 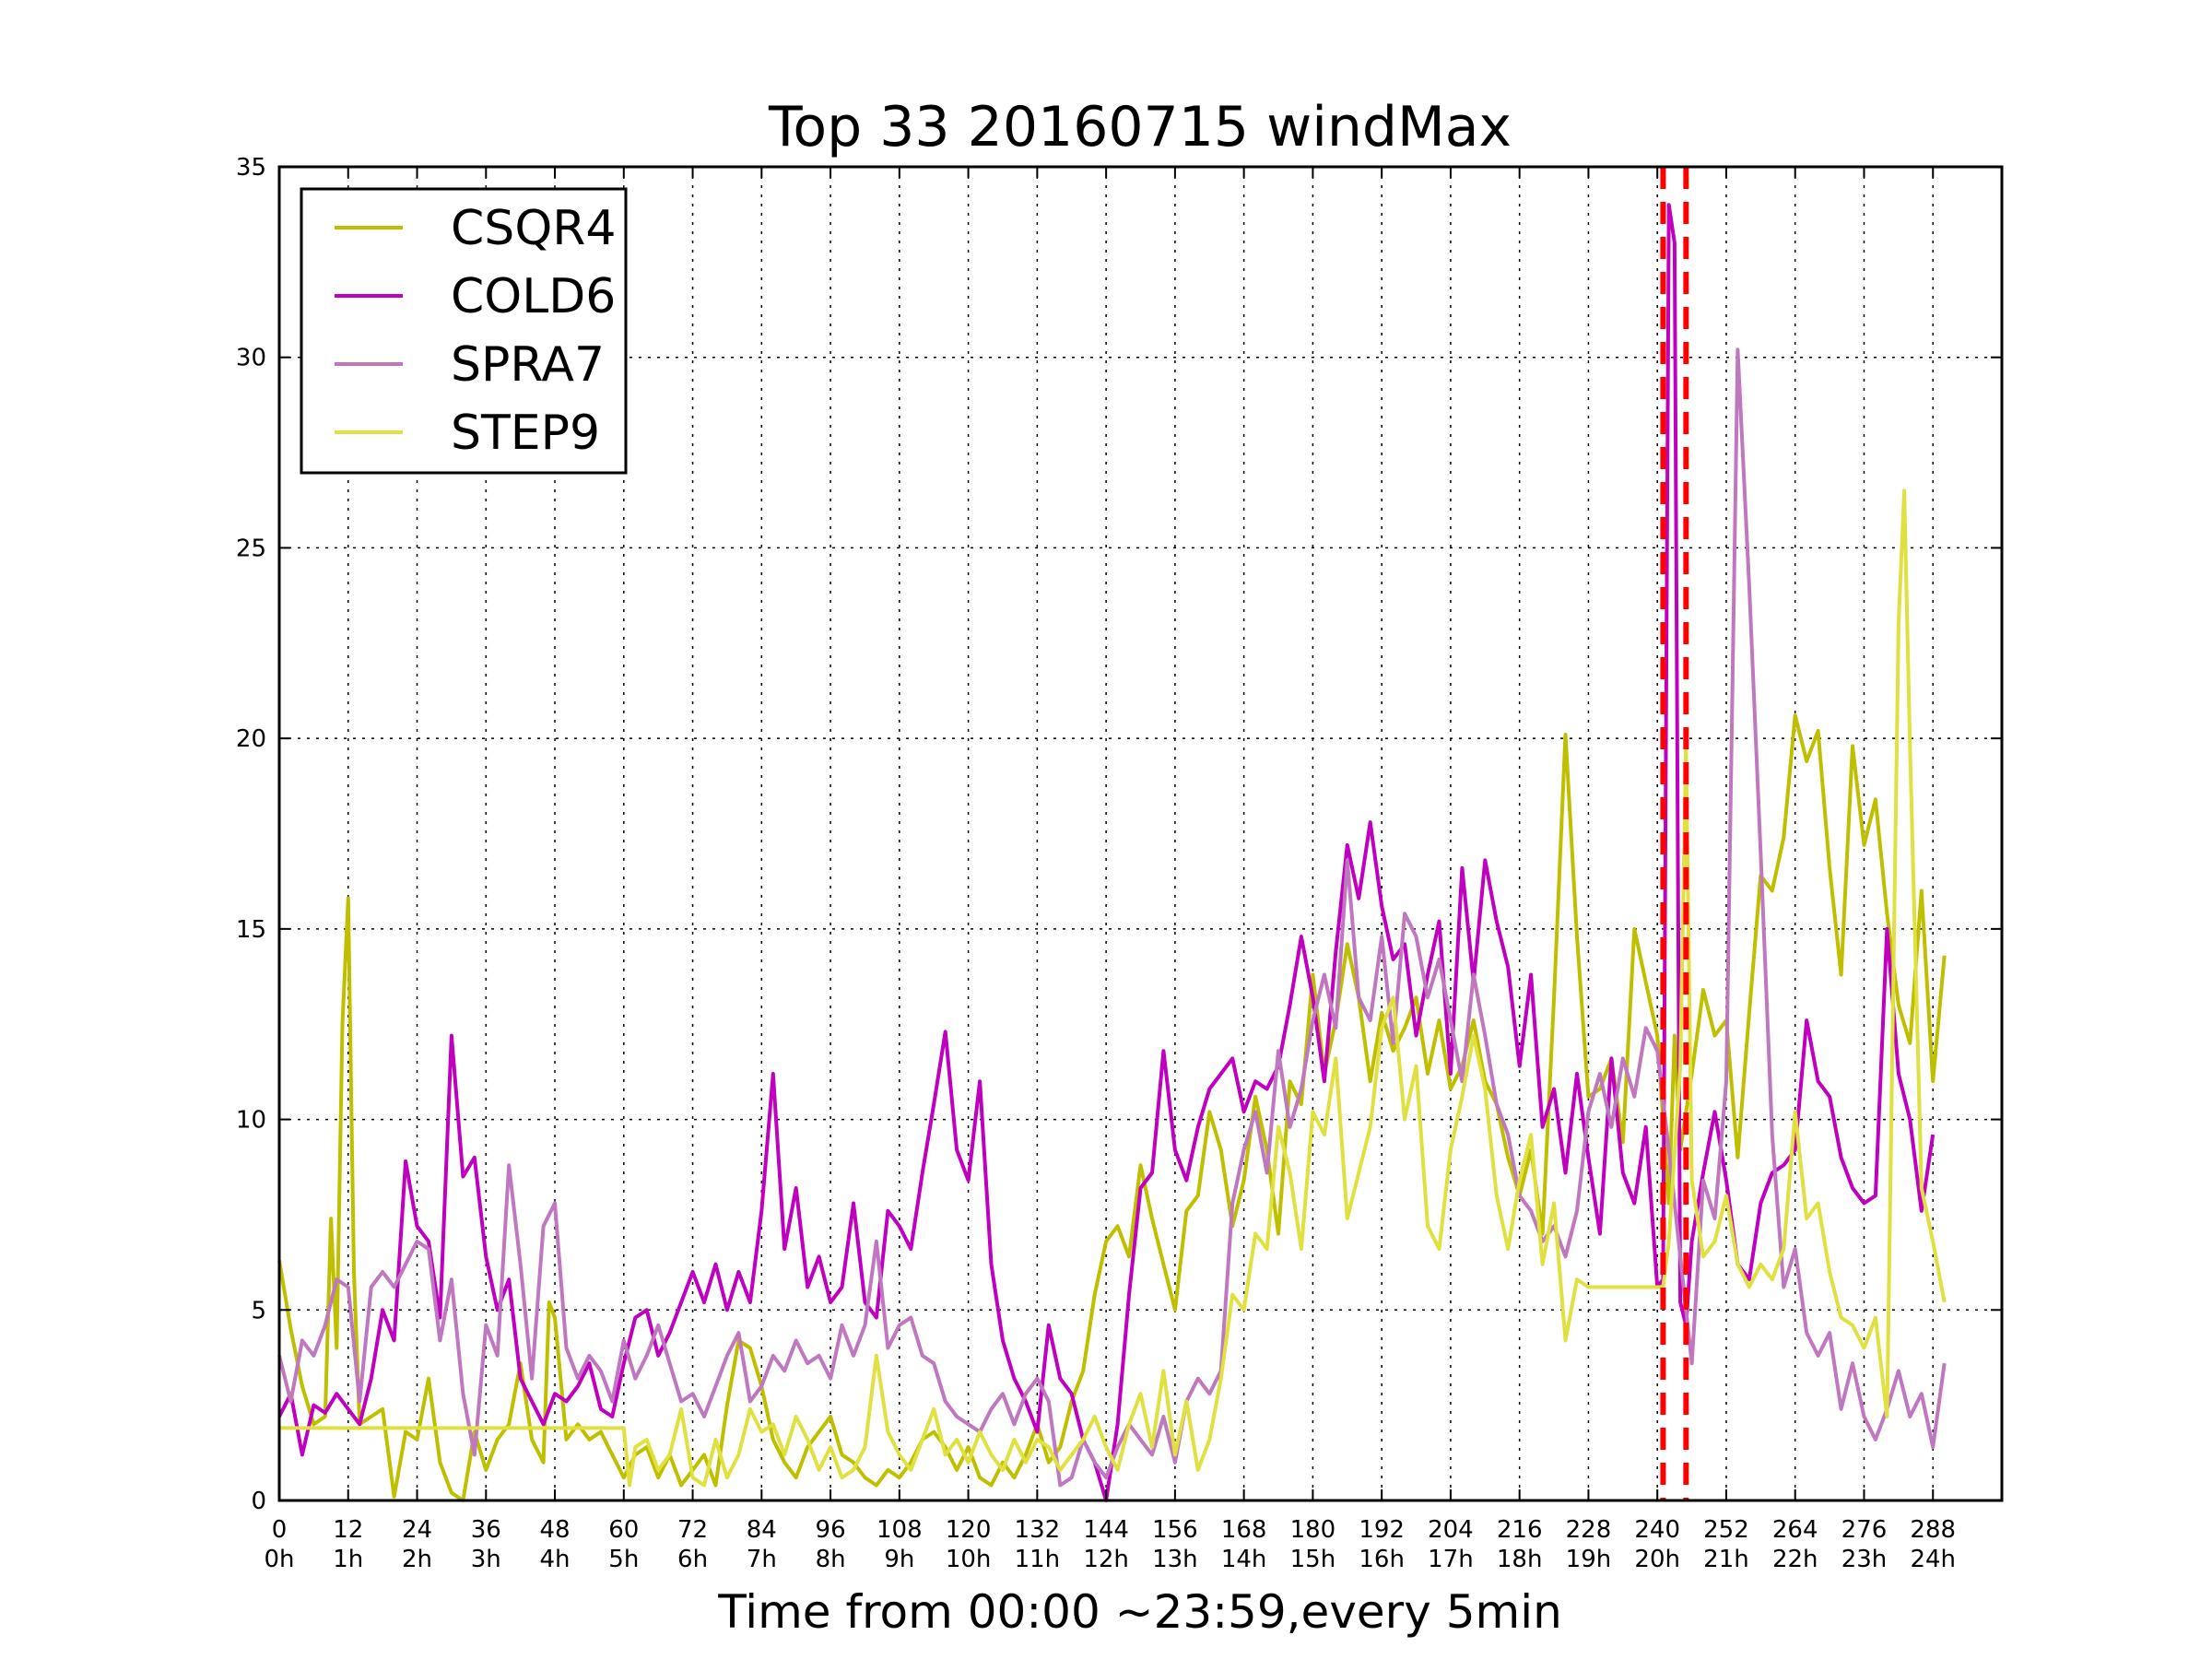 What do you see at coordinates (1589, 1530) in the screenshot?
I see `x-tick-label: 228` at bounding box center [1589, 1530].